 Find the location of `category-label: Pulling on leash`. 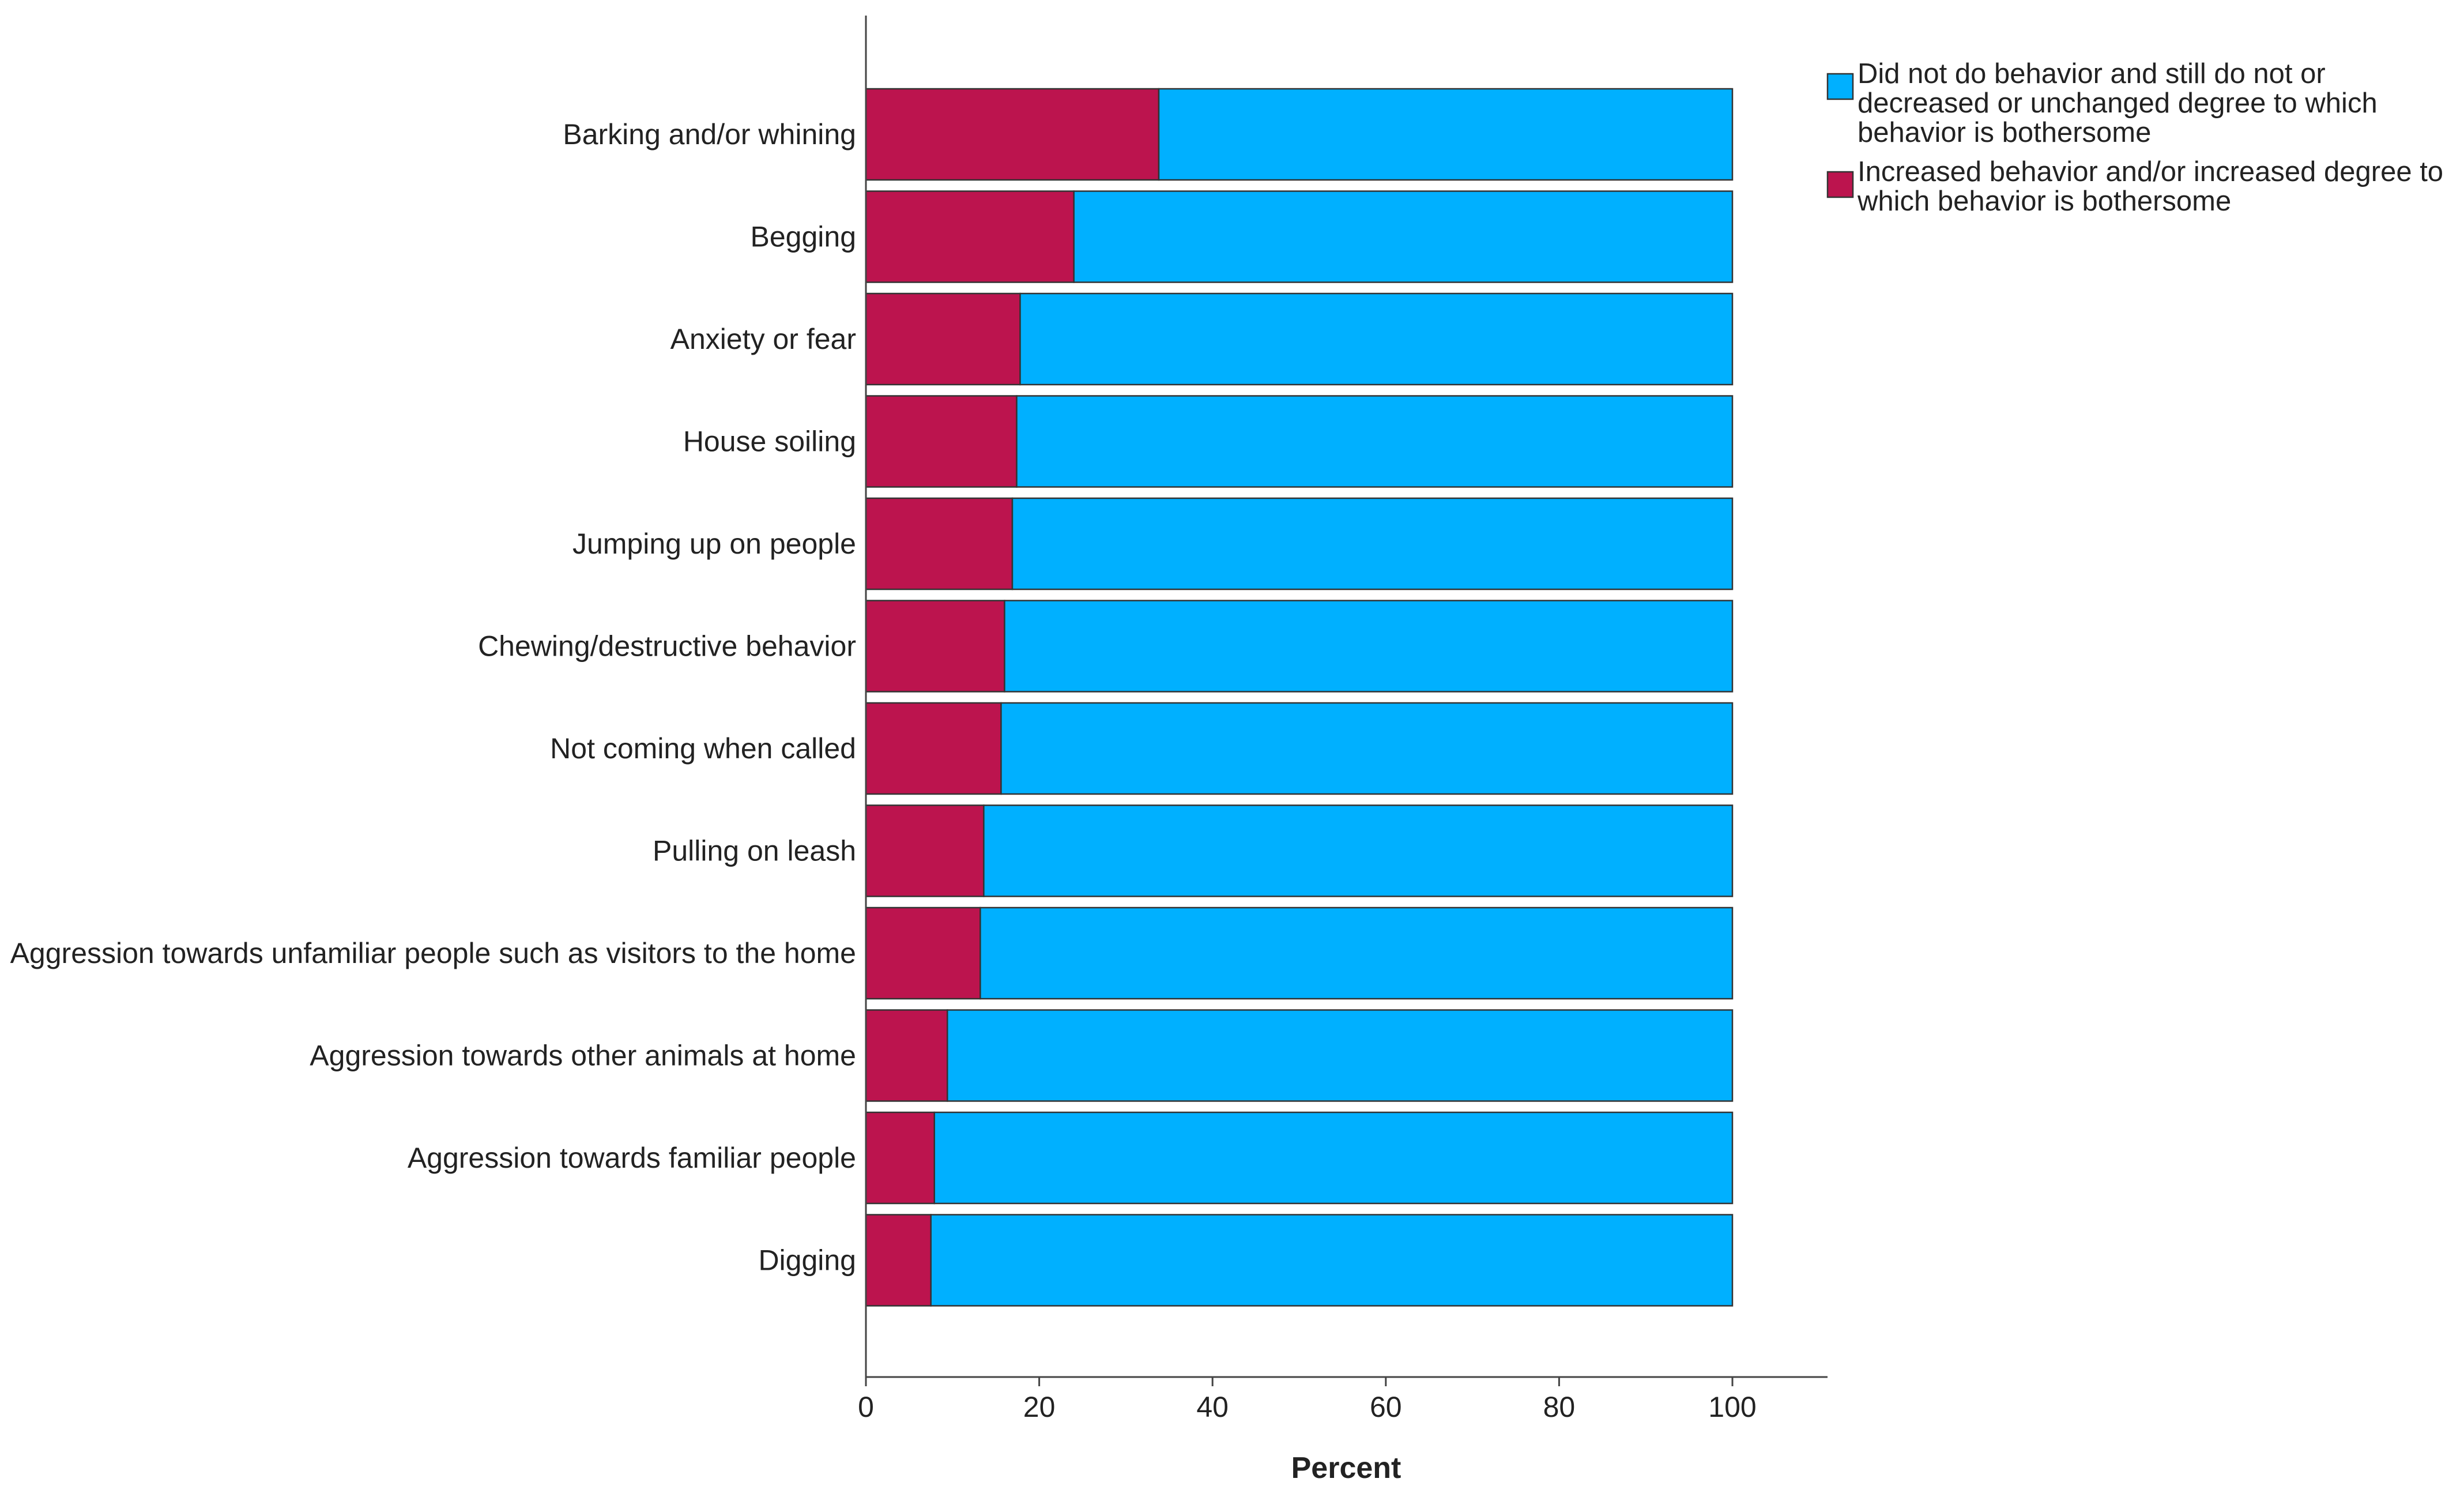

category-label: Pulling on leash is located at coordinates (754, 851).